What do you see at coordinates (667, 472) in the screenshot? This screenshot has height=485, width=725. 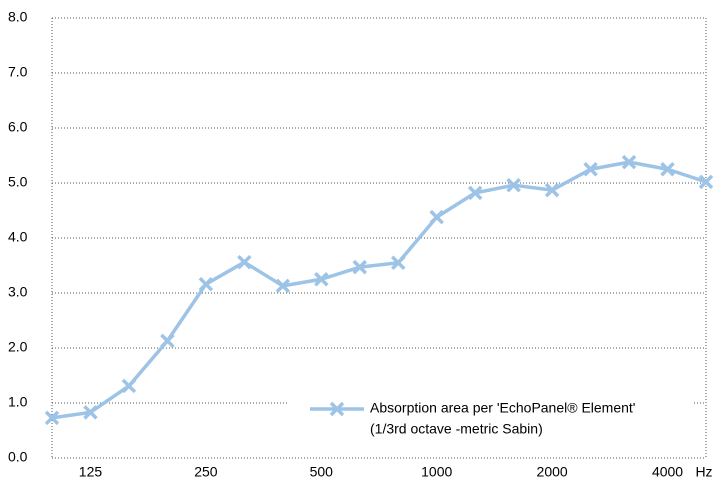 I see `x-tick-label: 4000` at bounding box center [667, 472].